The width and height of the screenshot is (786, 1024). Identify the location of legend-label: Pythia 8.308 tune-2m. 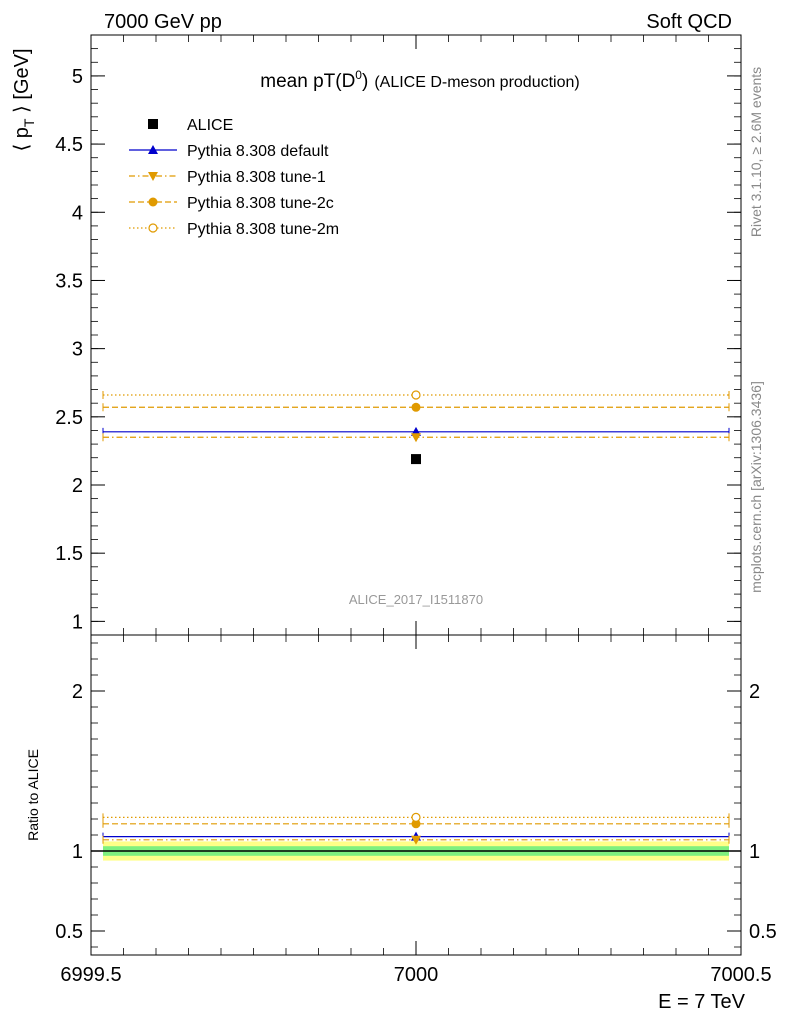
(263, 229).